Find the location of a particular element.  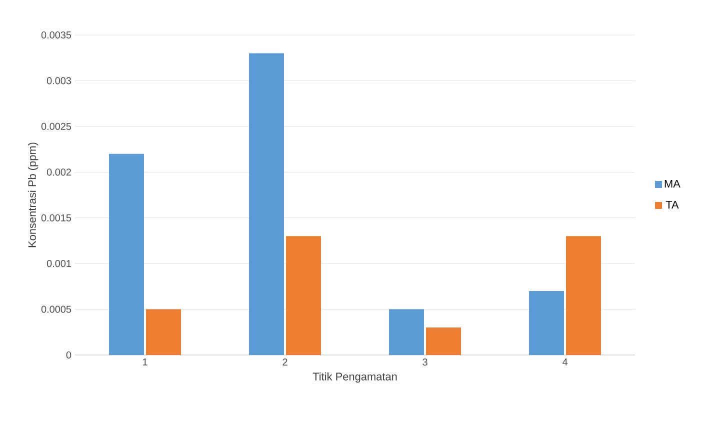

y-tick-label: 0 is located at coordinates (69, 355).